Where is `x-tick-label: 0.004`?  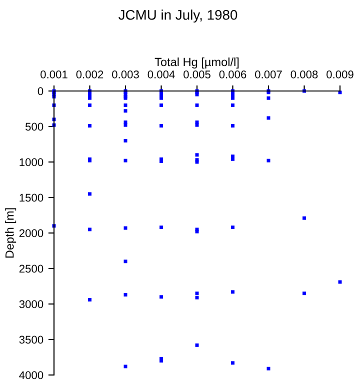
x-tick-label: 0.004 is located at coordinates (161, 74).